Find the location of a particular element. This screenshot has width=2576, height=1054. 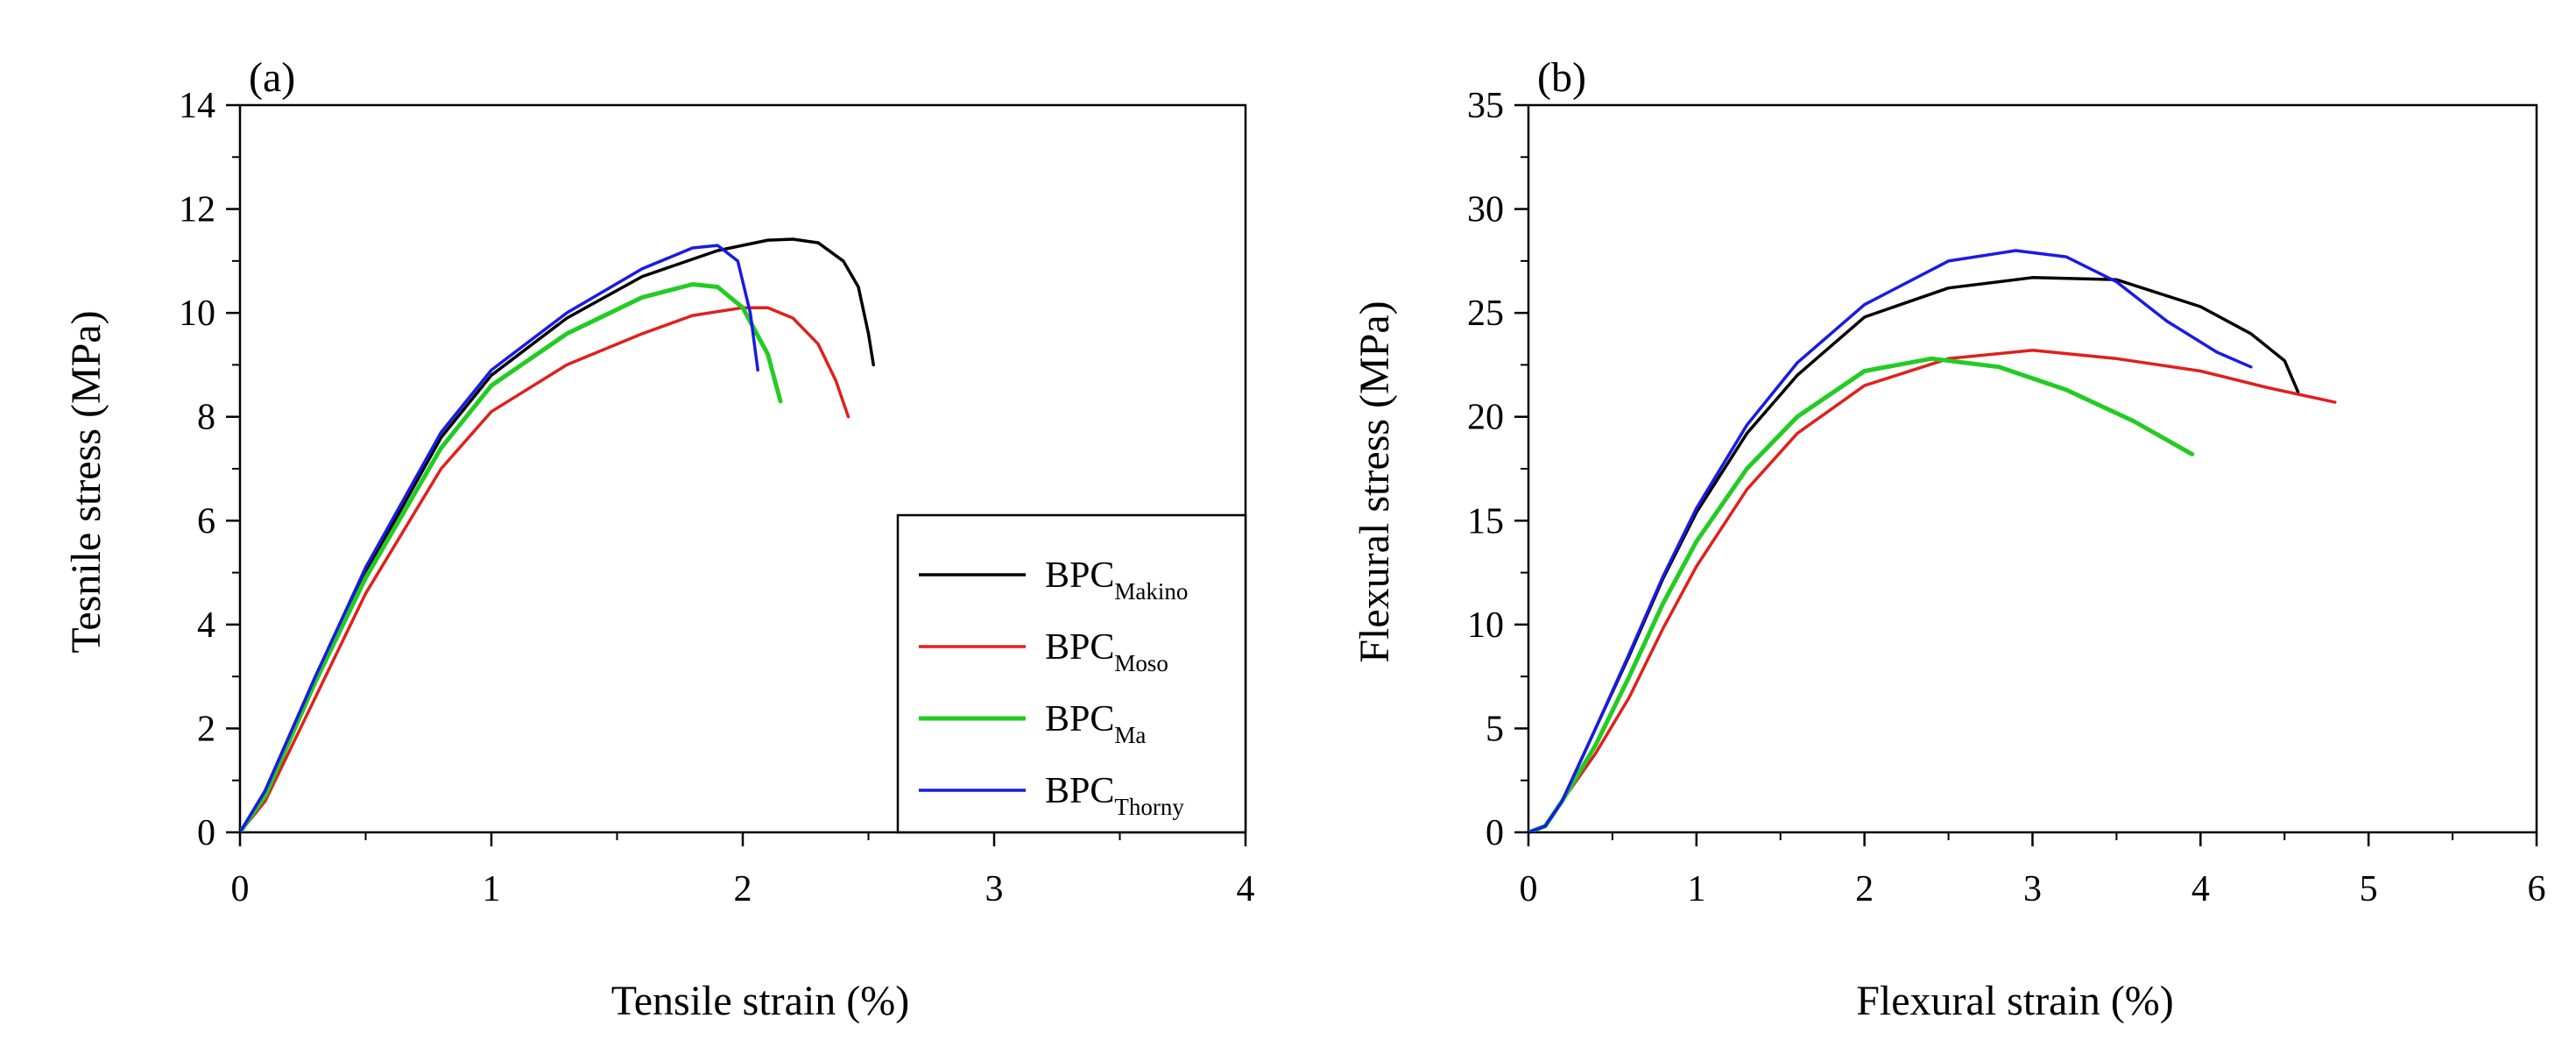

legend-entry-subscript: Makino is located at coordinates (1151, 591).